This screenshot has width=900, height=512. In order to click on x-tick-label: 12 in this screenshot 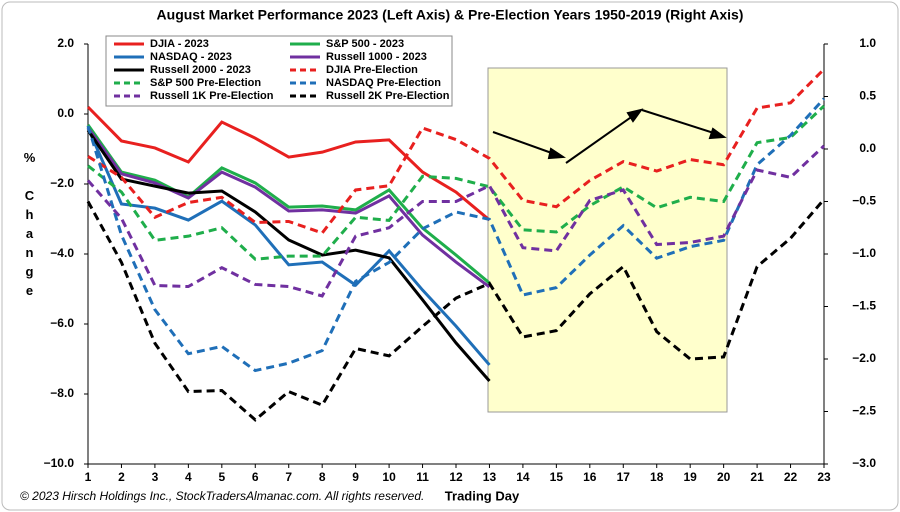, I will do `click(456, 477)`.